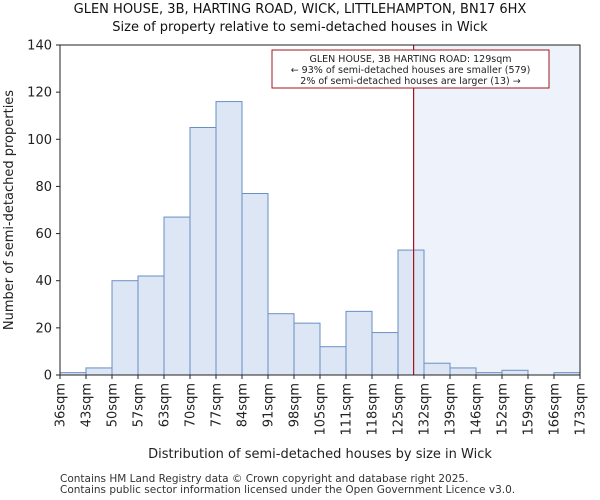 The height and width of the screenshot is (500, 600). I want to click on y-axis-label: Number of semi-detached properties, so click(9, 210).